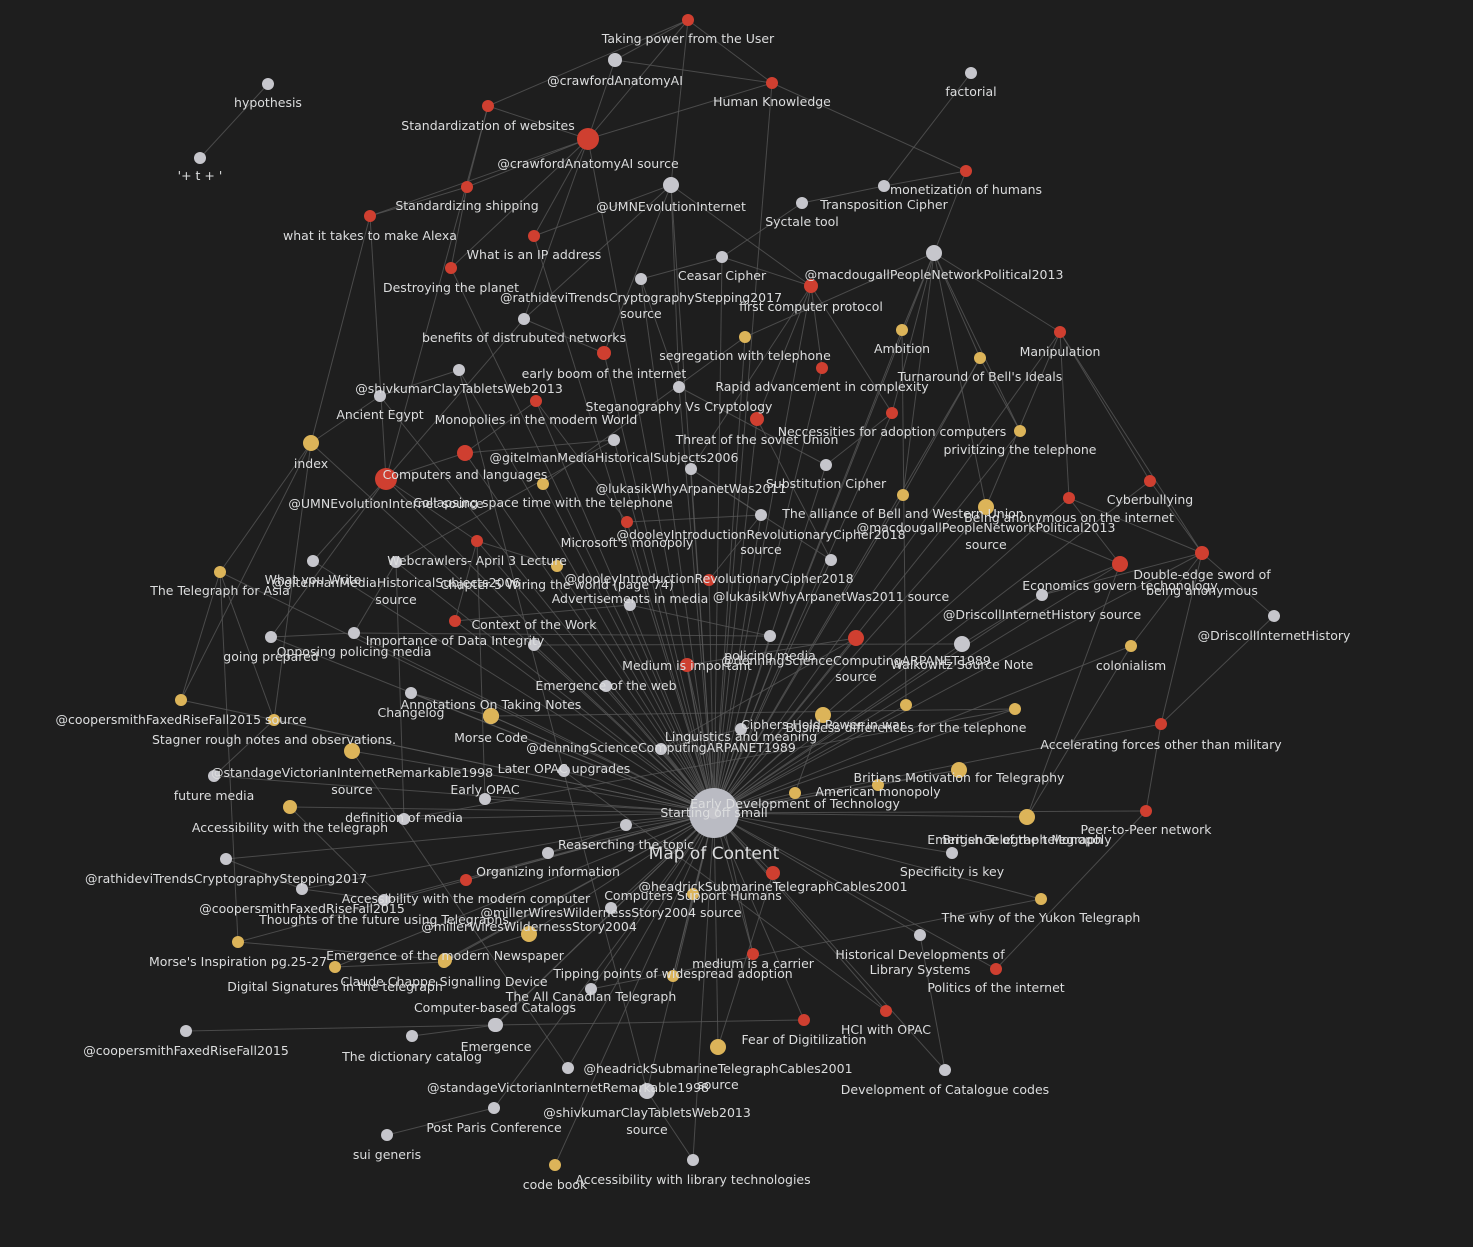 Image resolution: width=1473 pixels, height=1247 pixels. I want to click on node-label: future media, so click(214, 795).